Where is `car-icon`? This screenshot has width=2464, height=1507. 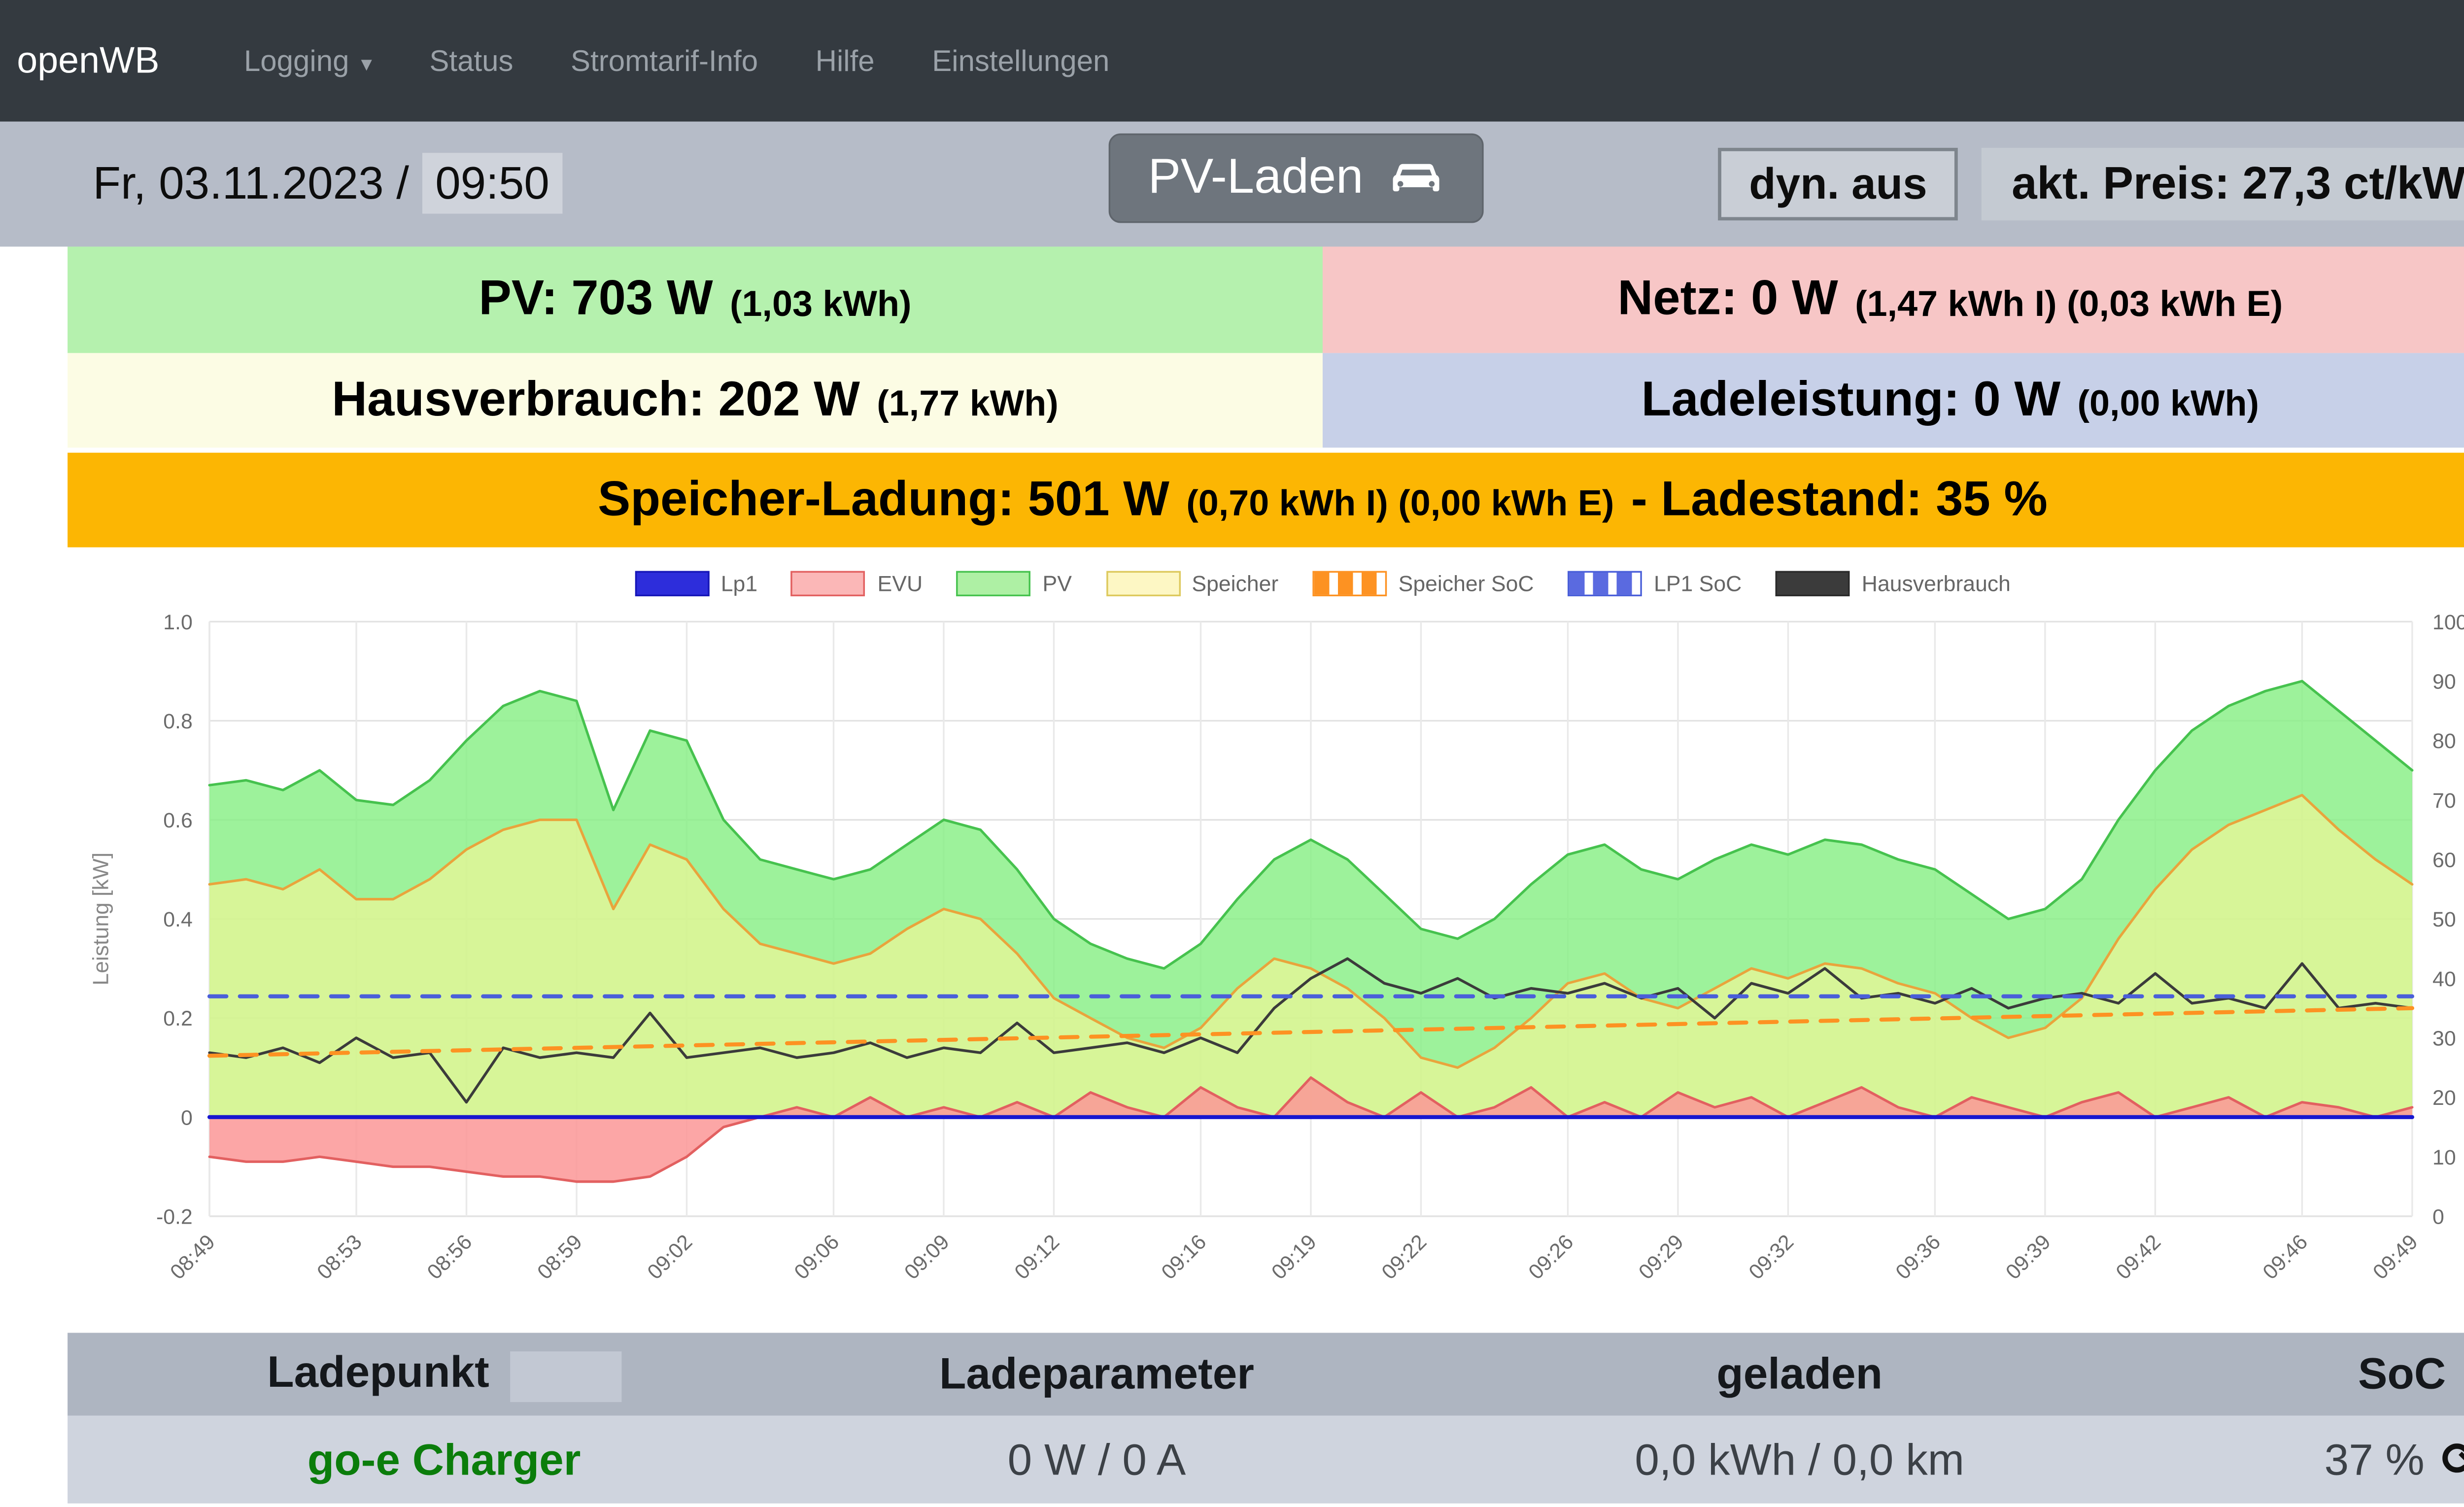 car-icon is located at coordinates (1415, 178).